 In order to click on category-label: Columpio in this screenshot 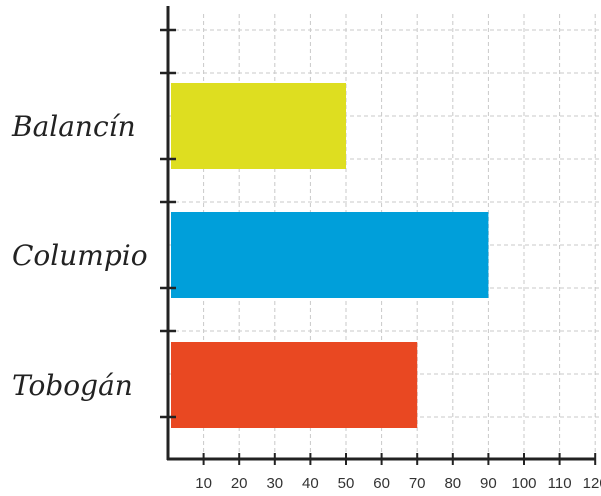, I will do `click(80, 255)`.